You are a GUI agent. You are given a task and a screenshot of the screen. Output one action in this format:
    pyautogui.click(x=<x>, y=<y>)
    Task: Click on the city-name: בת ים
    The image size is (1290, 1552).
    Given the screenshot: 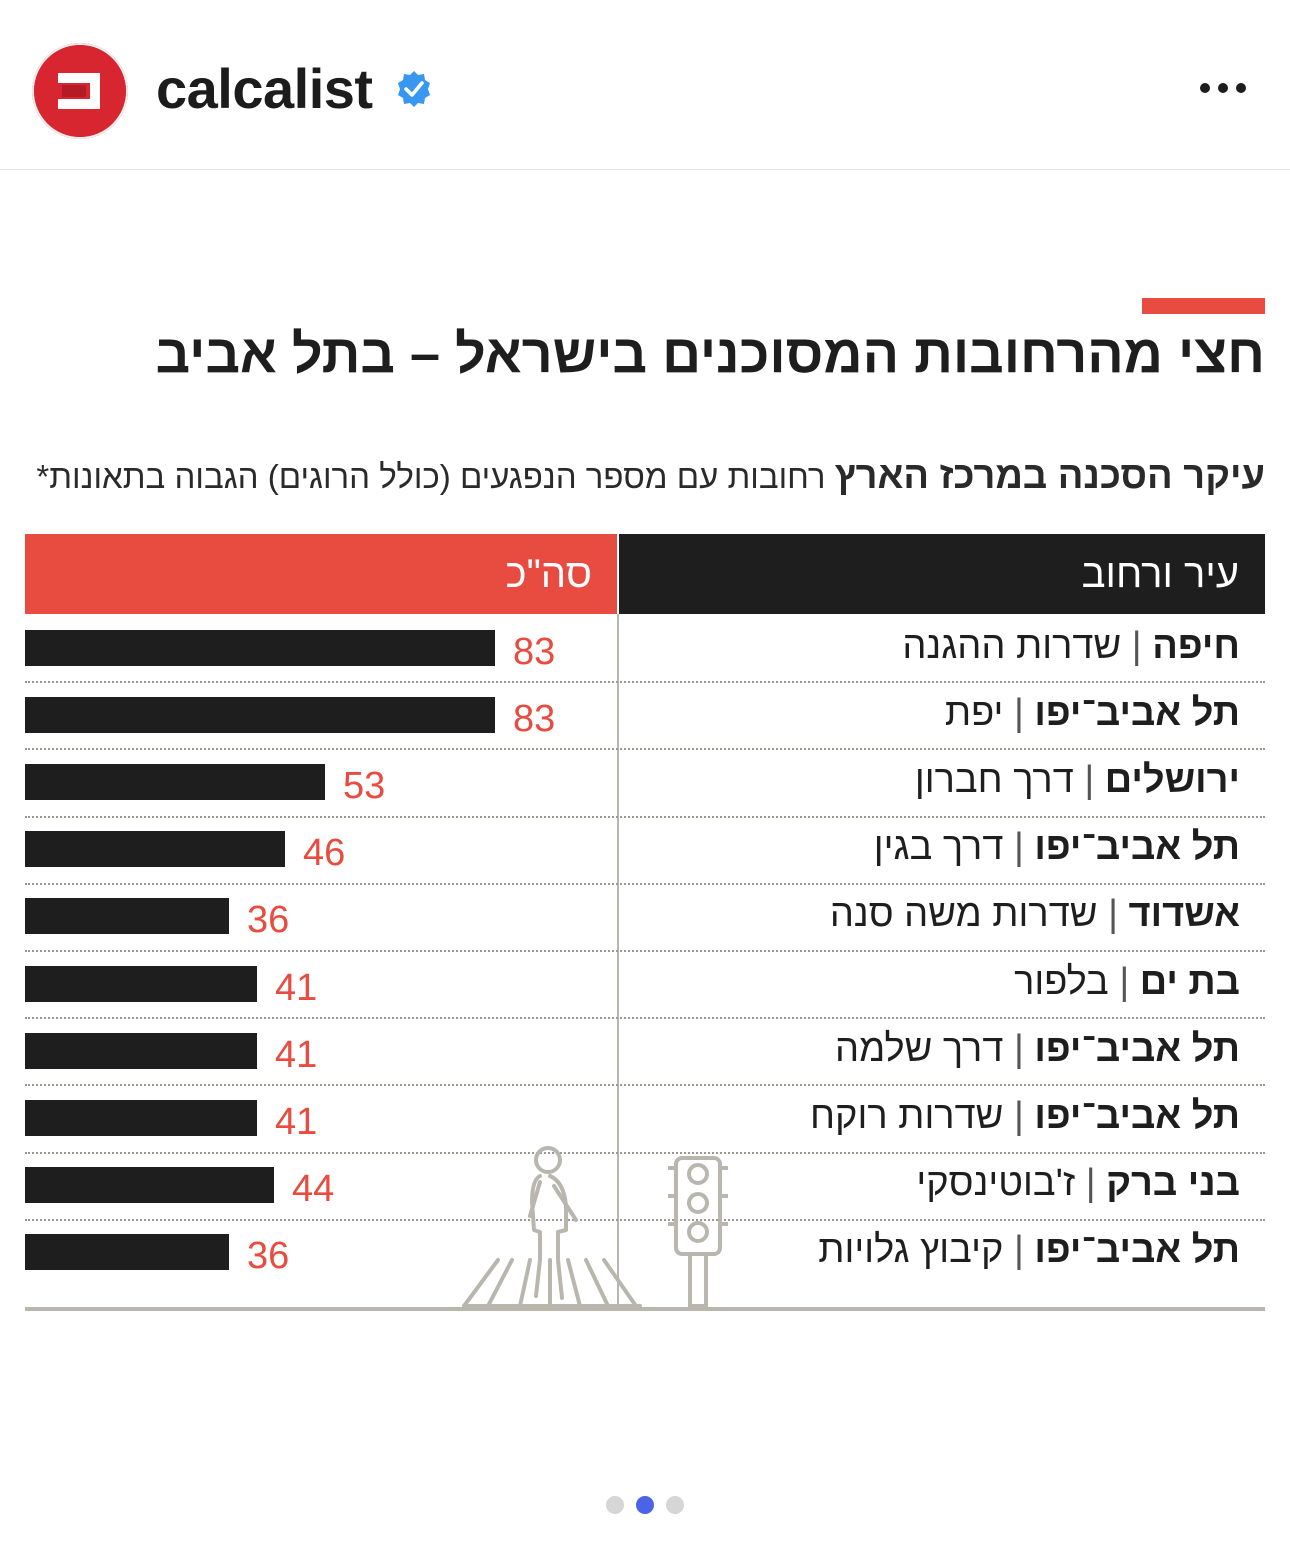 What is the action you would take?
    pyautogui.click(x=1189, y=981)
    